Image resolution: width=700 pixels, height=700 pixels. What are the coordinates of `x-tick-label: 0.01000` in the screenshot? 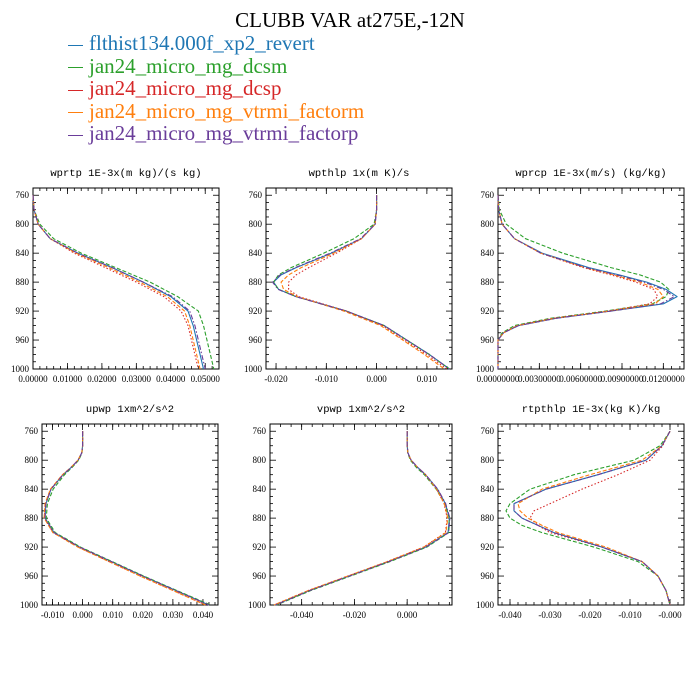 It's located at (68, 379).